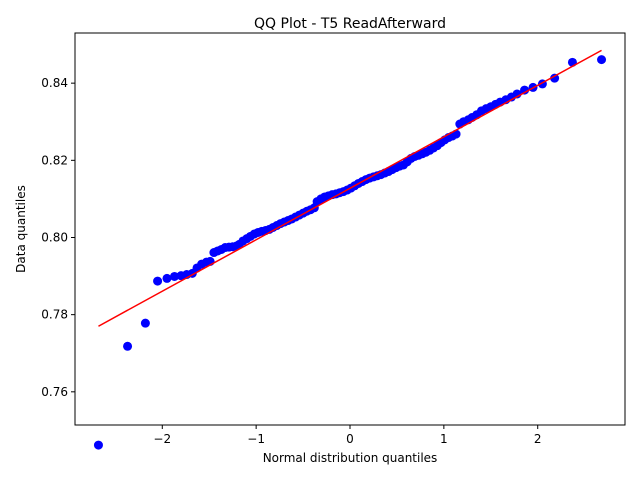 The height and width of the screenshot is (480, 640). I want to click on x-tick-label: 0, so click(350, 439).